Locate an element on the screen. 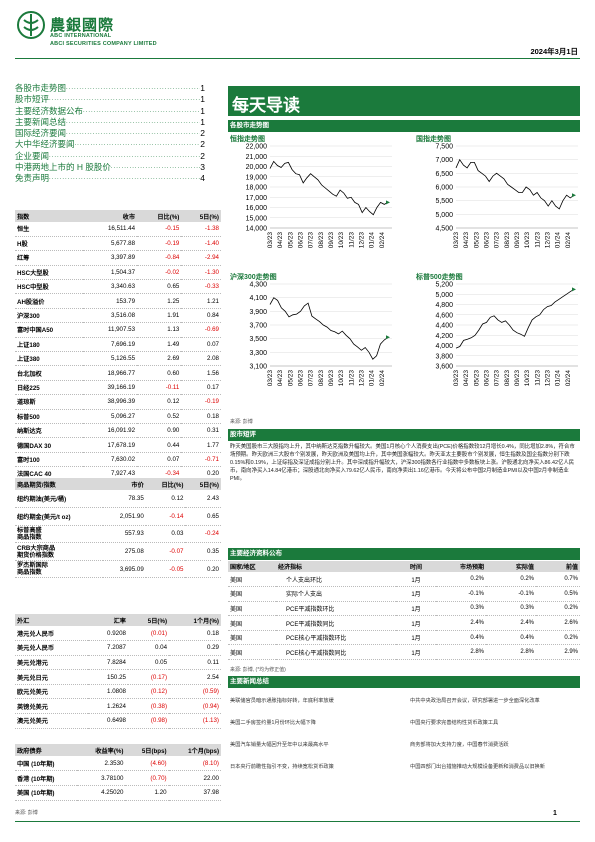  series-line is located at coordinates (329, 188).